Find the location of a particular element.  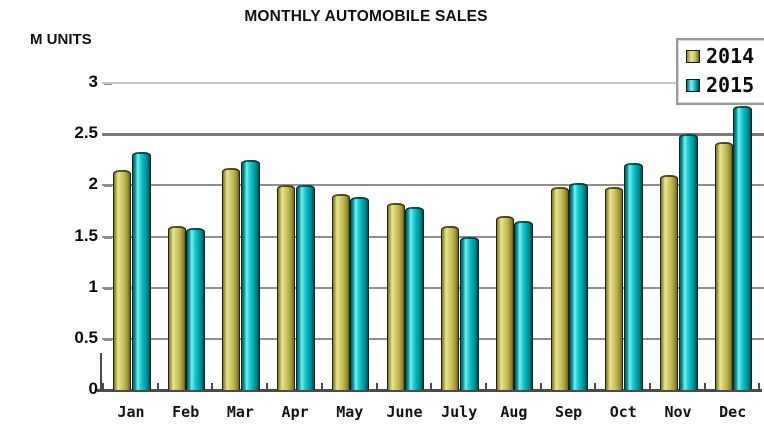

legend-item-2014: 2014 is located at coordinates (725, 56).